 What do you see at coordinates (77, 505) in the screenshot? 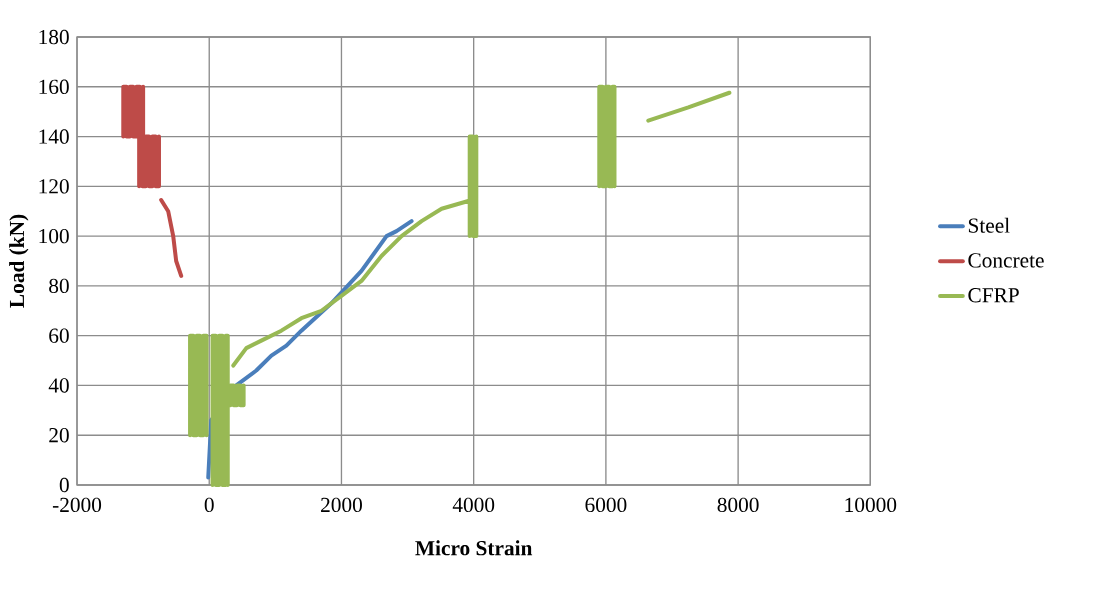
I see `x-tick-label: -2000` at bounding box center [77, 505].